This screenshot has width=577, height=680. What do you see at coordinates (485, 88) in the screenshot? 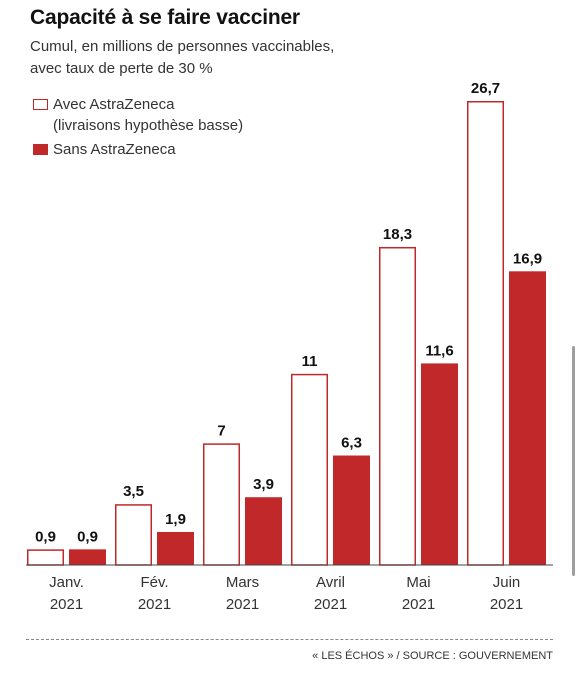
I see `data-label: 26,7` at bounding box center [485, 88].